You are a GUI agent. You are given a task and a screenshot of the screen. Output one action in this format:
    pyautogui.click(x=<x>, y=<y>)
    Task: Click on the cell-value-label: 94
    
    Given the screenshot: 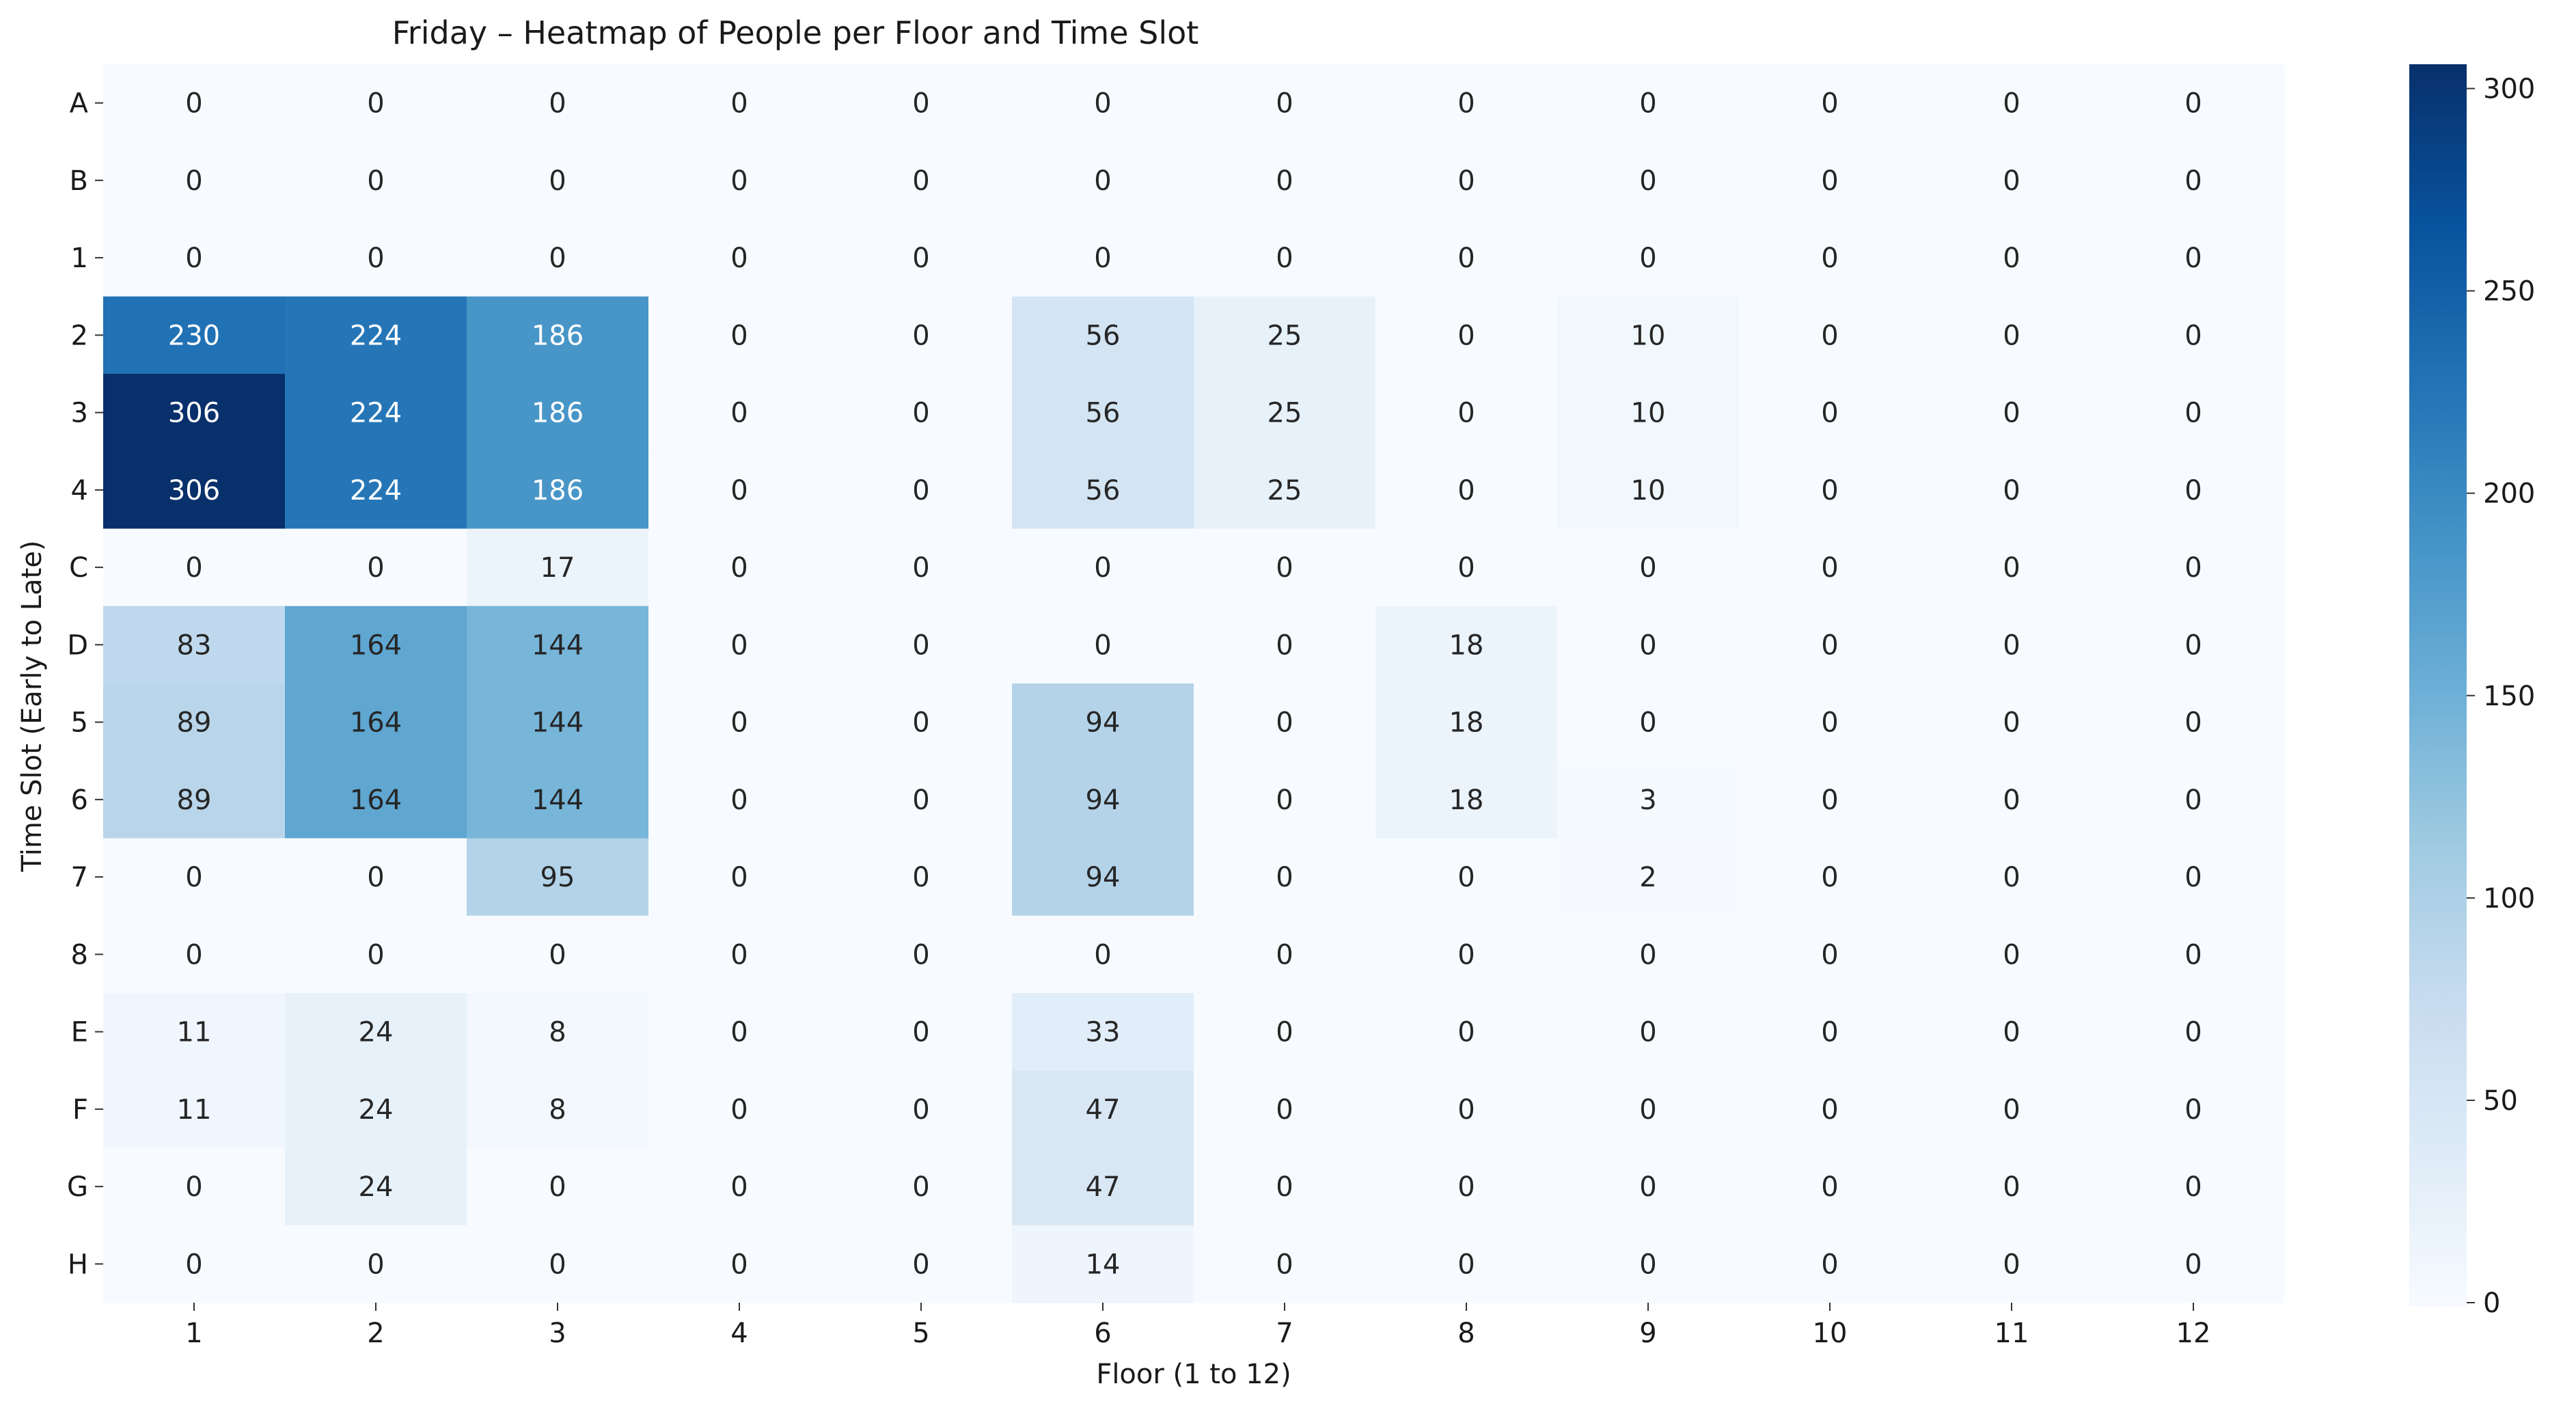 What is the action you would take?
    pyautogui.click(x=1103, y=800)
    